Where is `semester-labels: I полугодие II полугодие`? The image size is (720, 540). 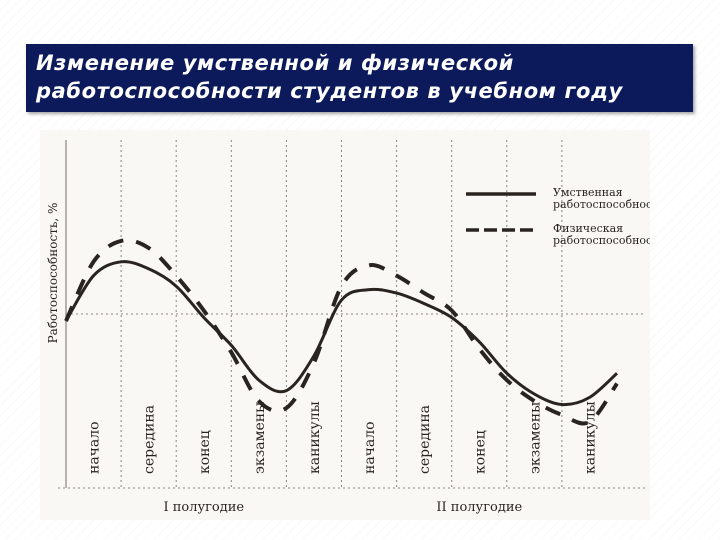
semester-labels: I полугодие II полугодие is located at coordinates (342, 507).